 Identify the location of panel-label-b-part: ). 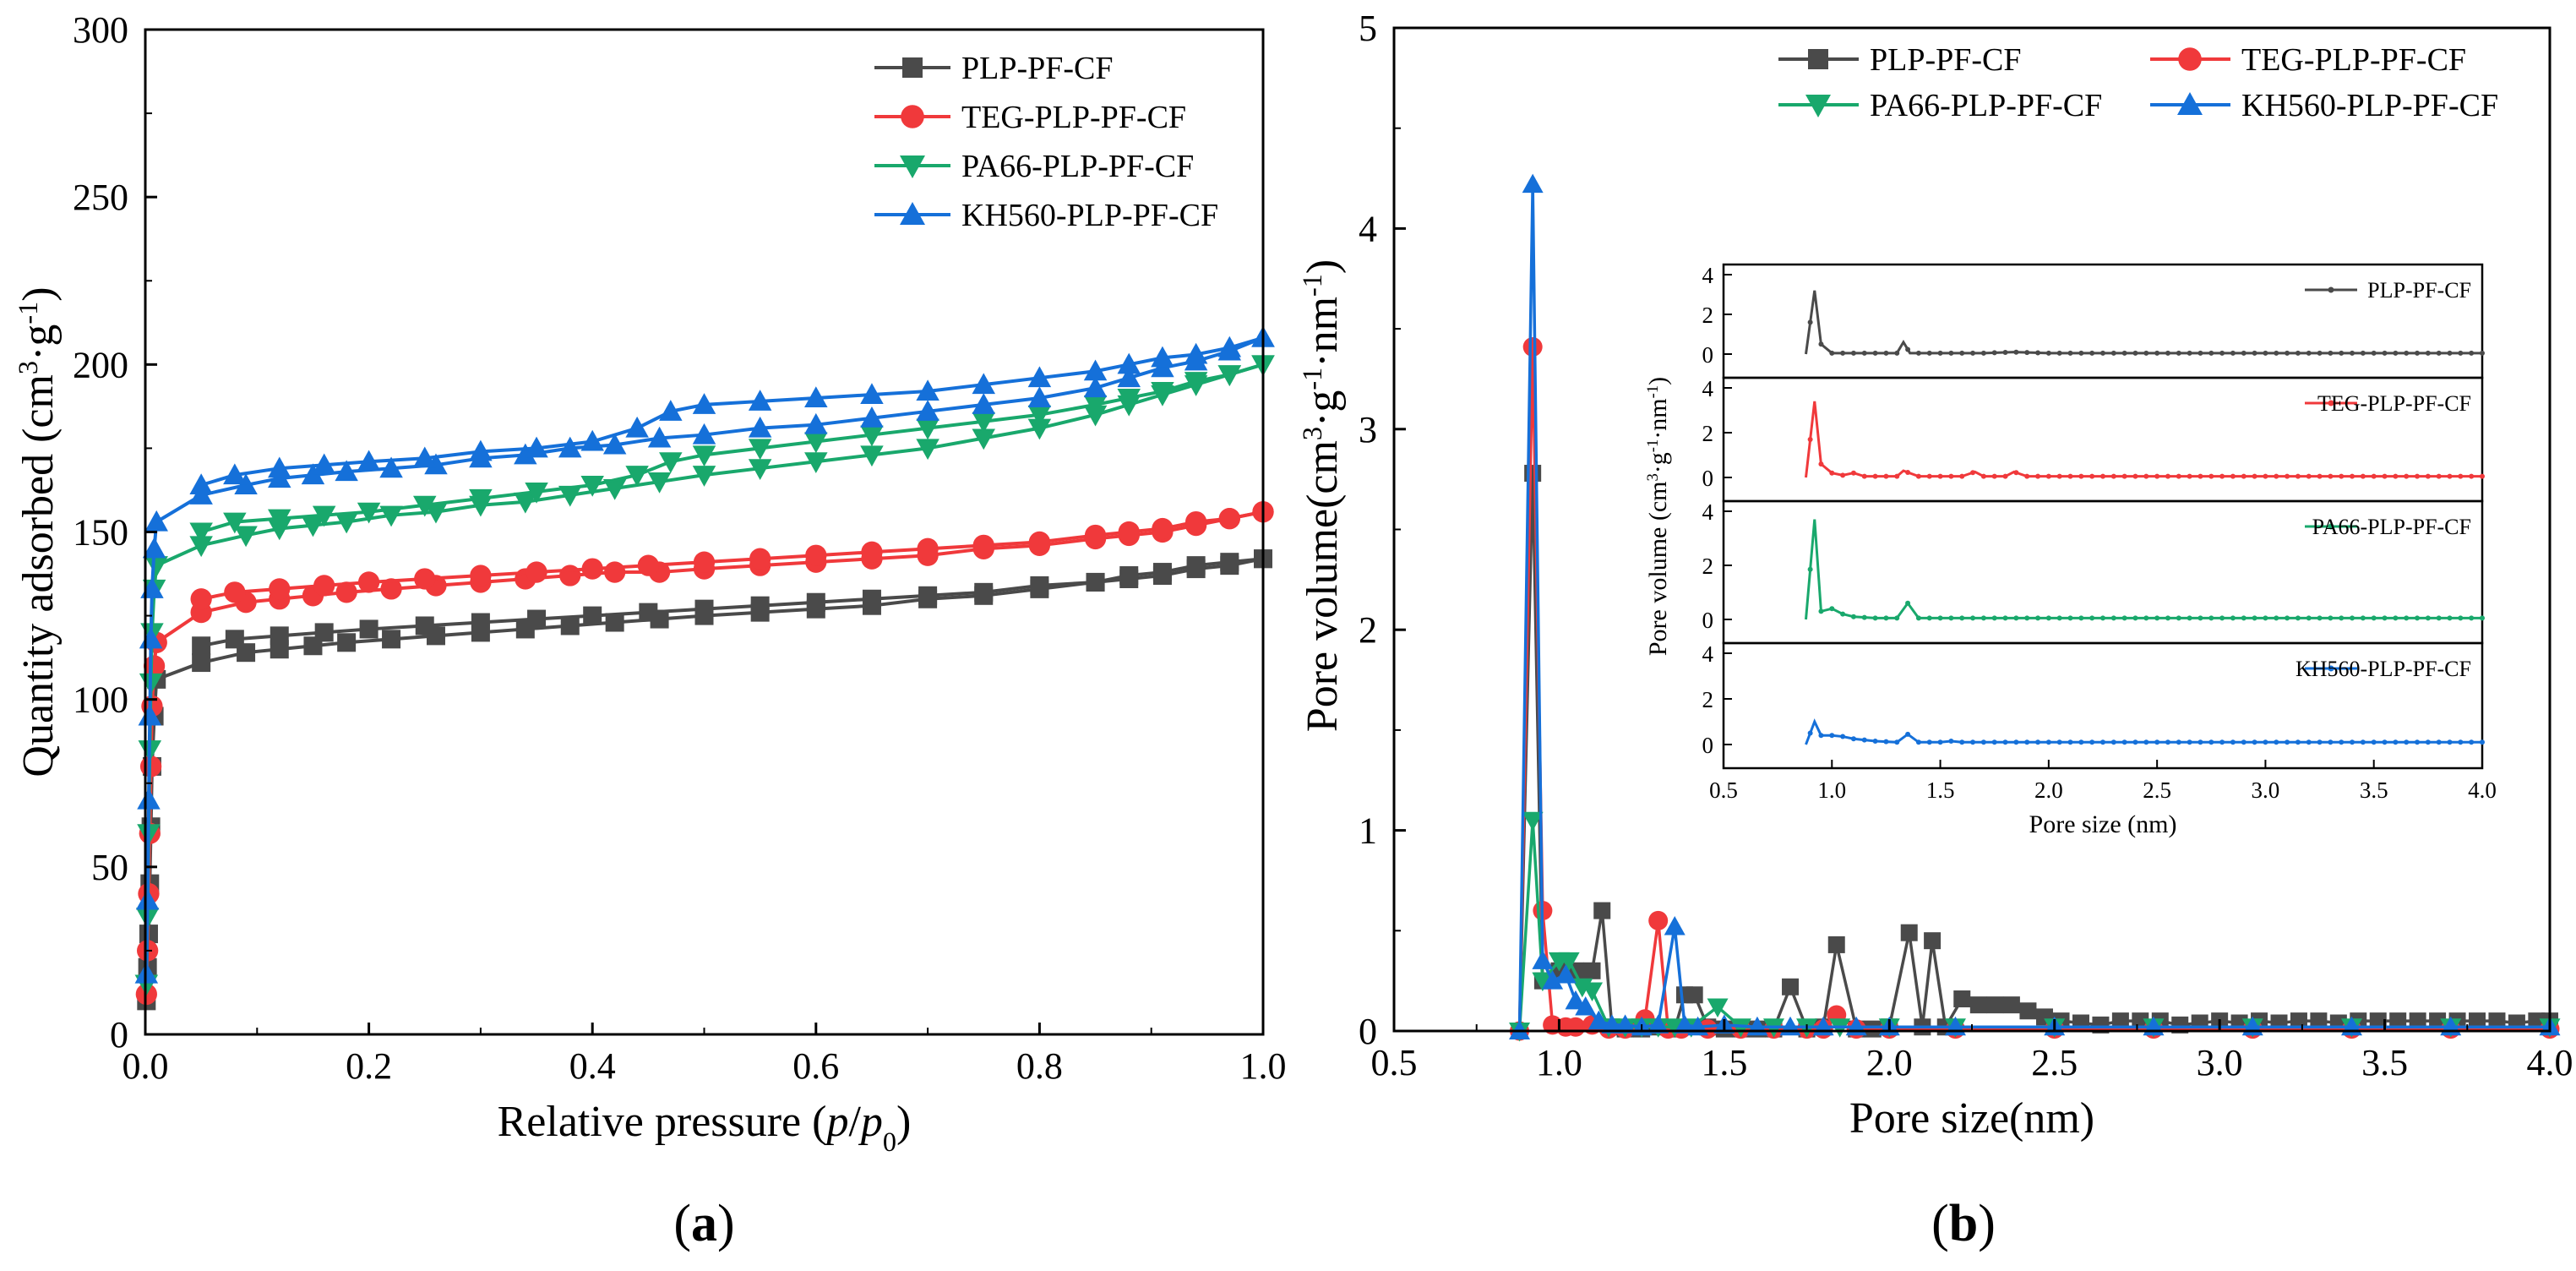
(1987, 1223).